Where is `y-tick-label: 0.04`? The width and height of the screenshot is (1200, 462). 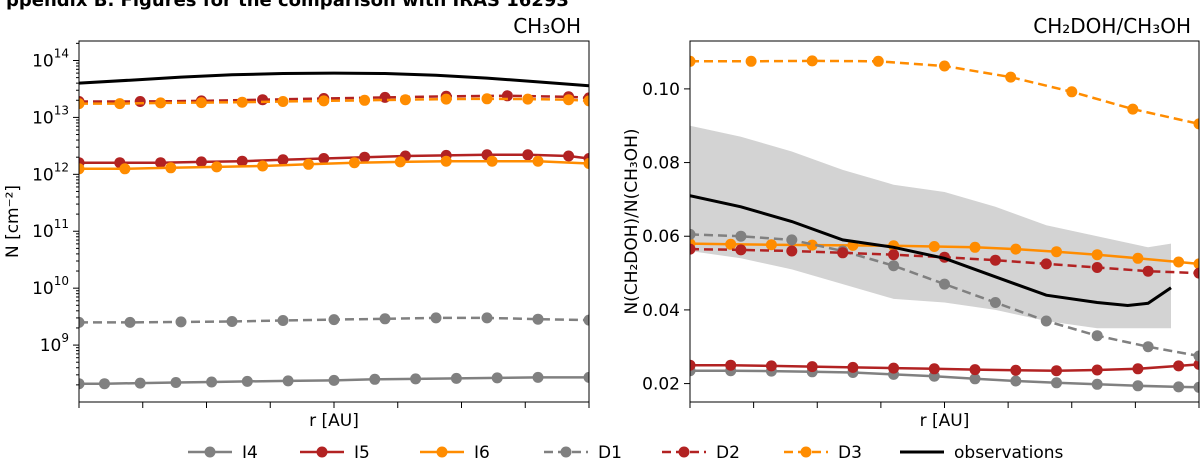 y-tick-label: 0.04 is located at coordinates (661, 311).